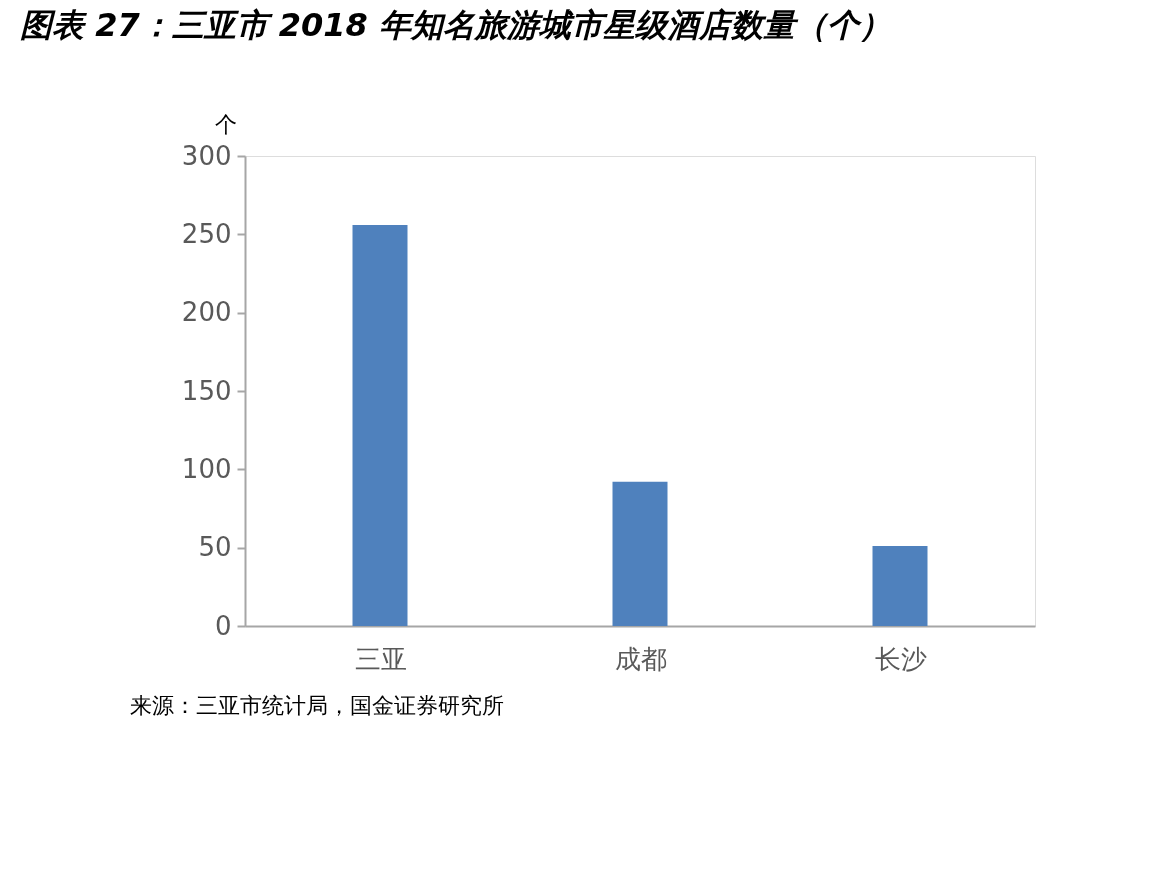 Image resolution: width=1167 pixels, height=882 pixels. I want to click on x-tick-label: 成都, so click(640, 658).